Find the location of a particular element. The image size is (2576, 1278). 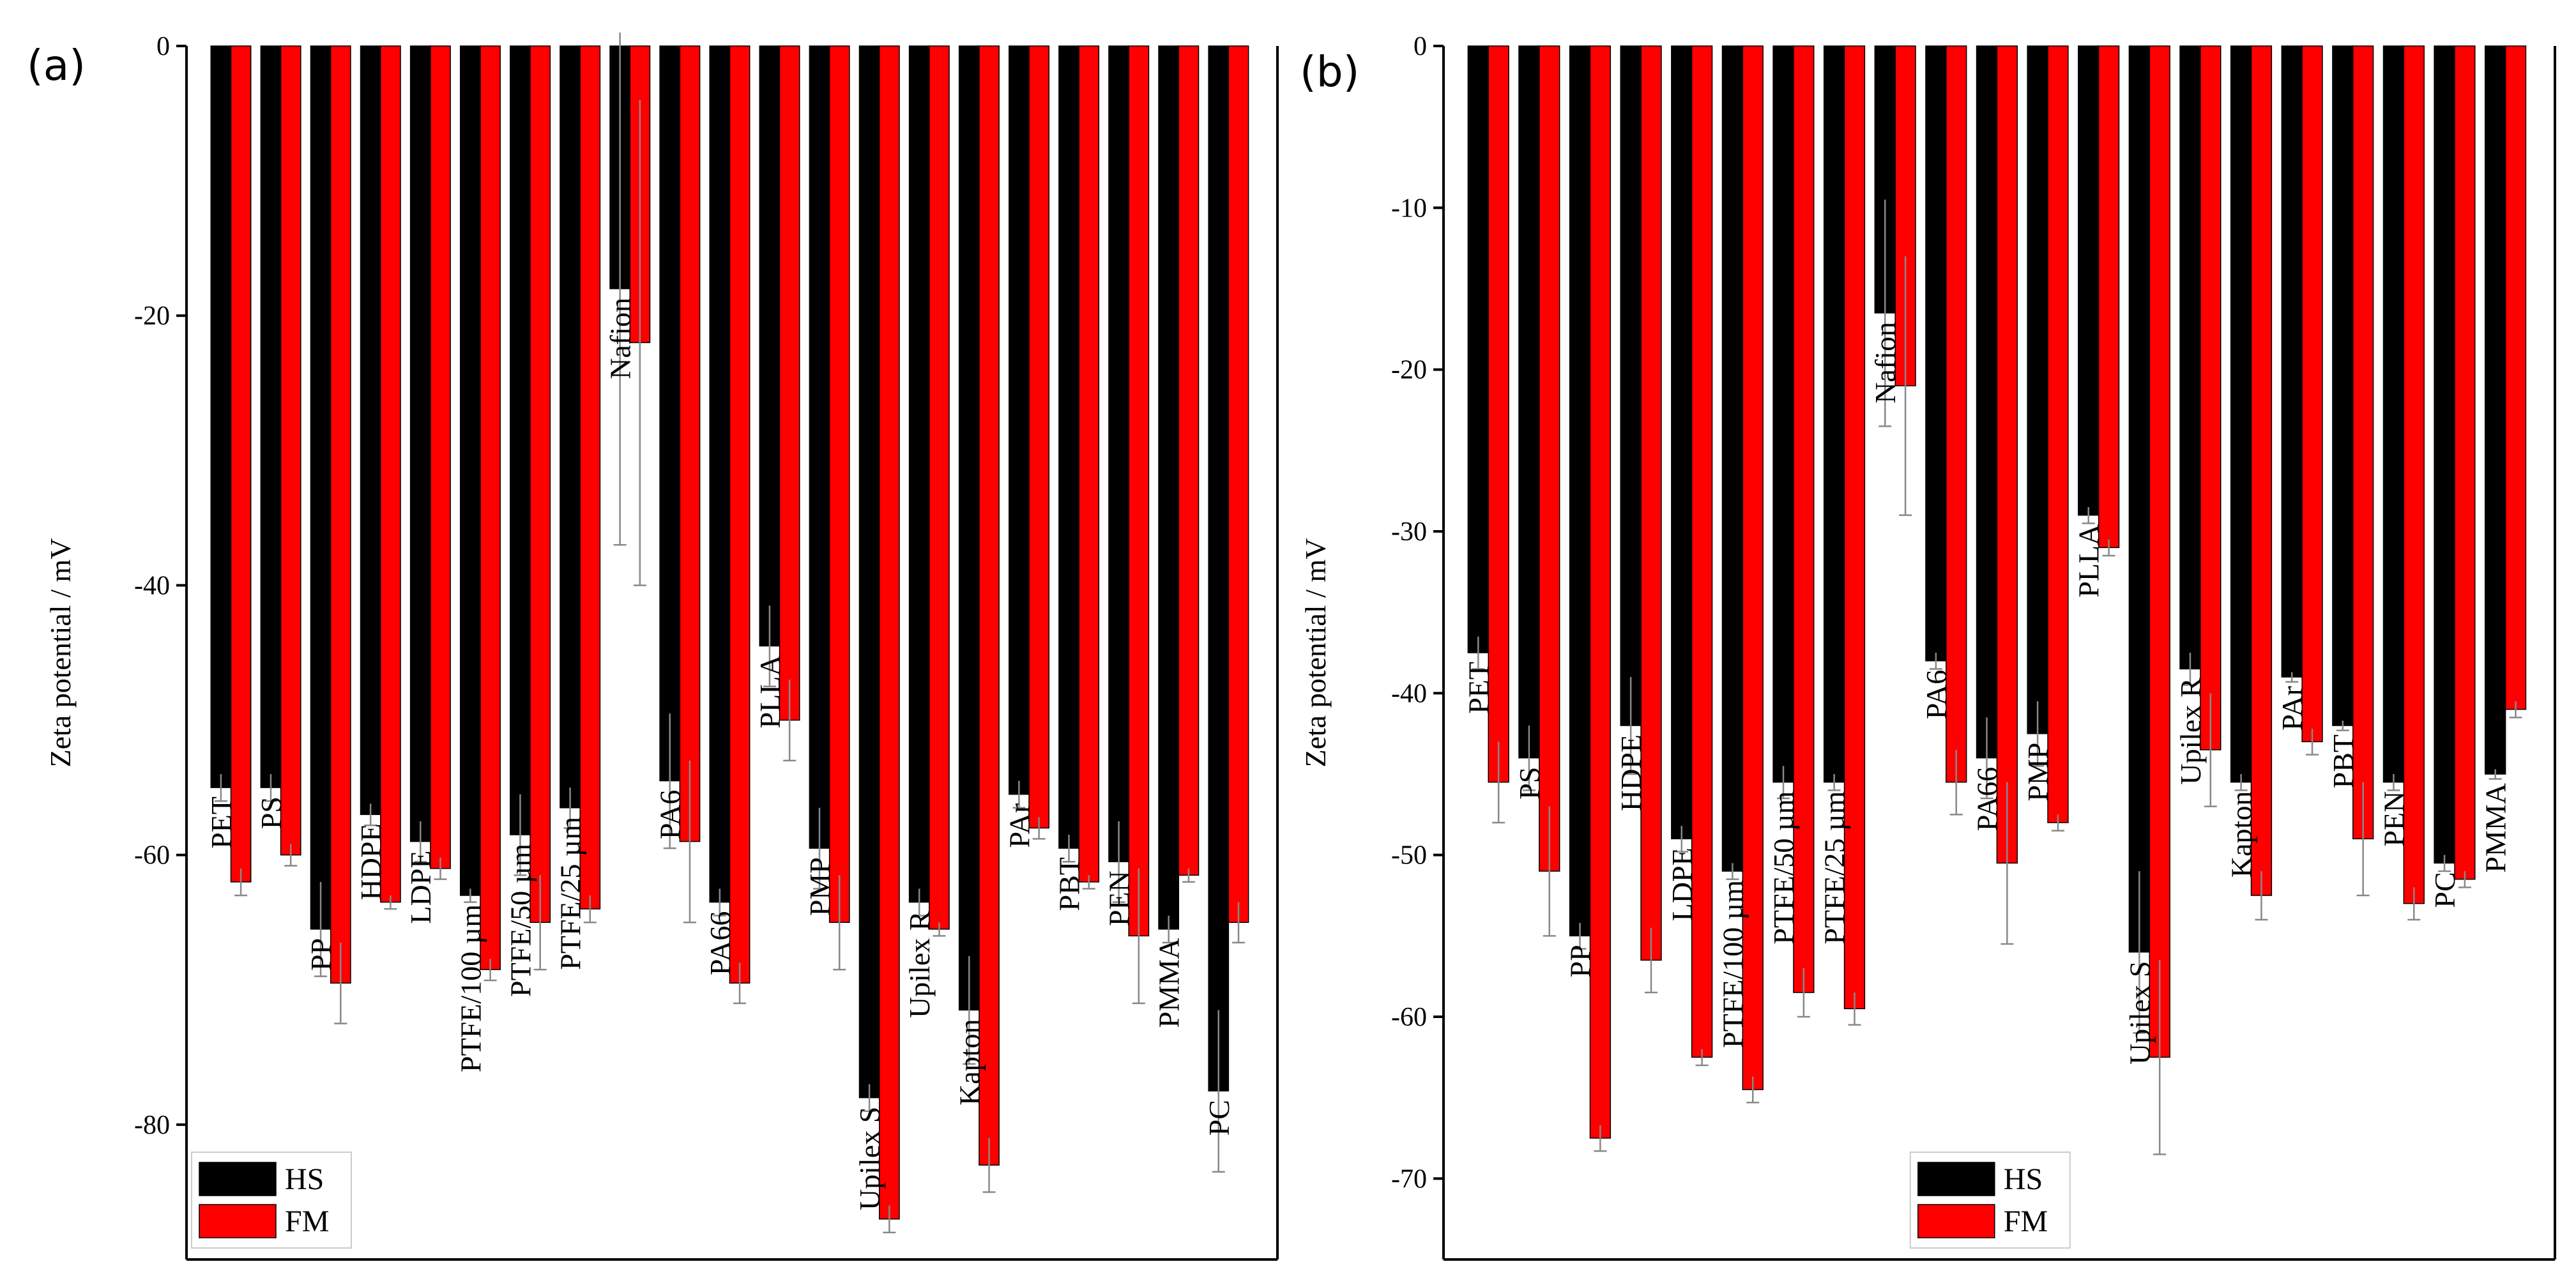

category-label: Nafion is located at coordinates (620, 338).